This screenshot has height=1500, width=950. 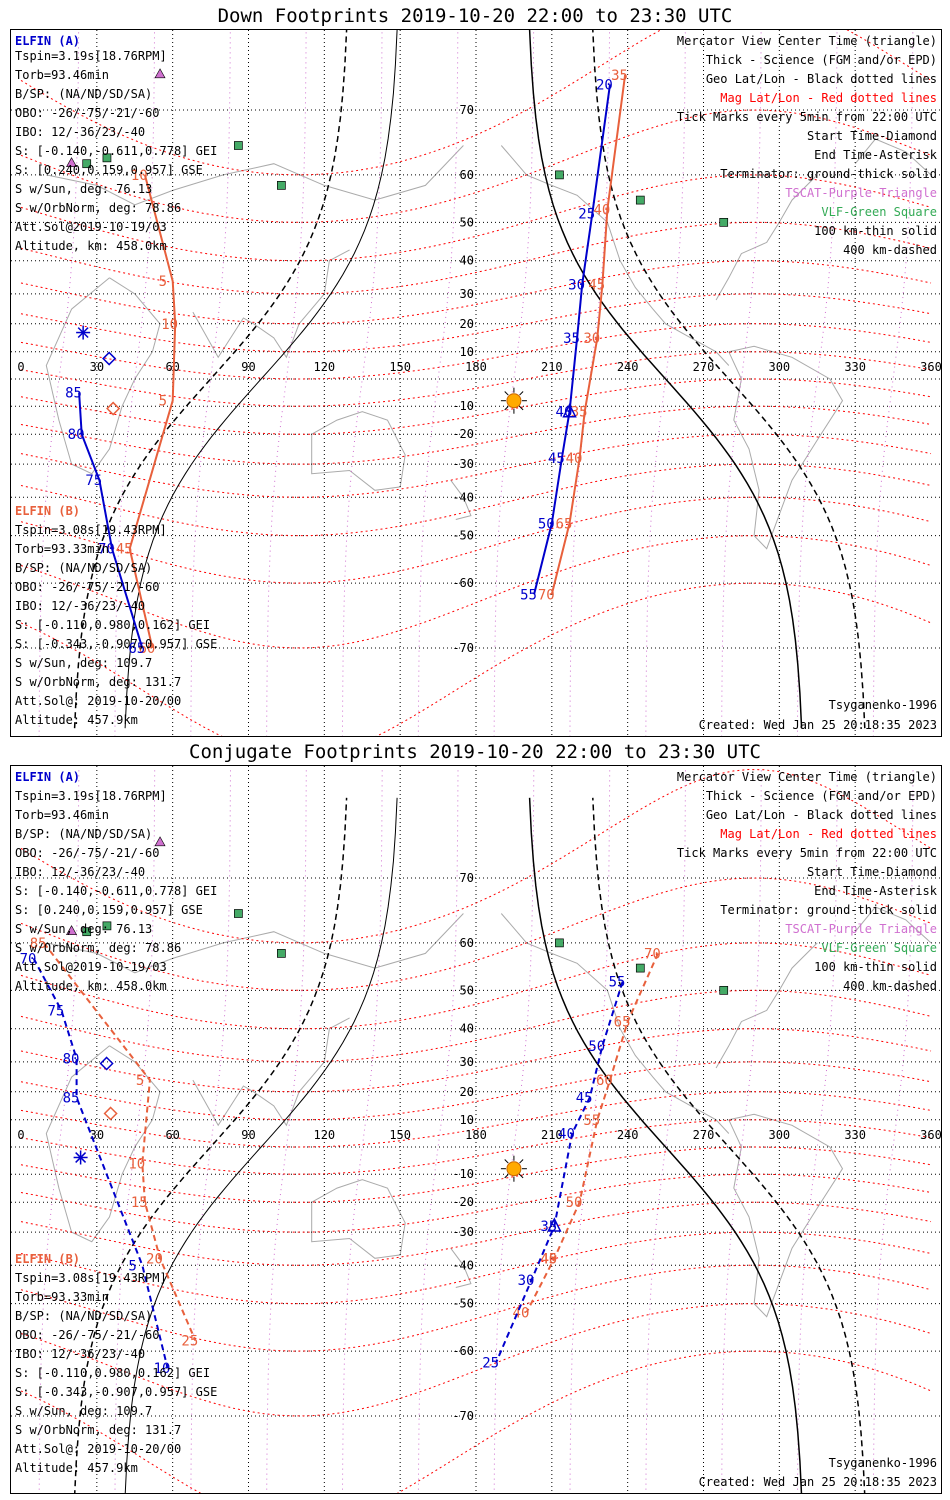 What do you see at coordinates (875, 891) in the screenshot?
I see `legend-entry: End Time-Asterisk` at bounding box center [875, 891].